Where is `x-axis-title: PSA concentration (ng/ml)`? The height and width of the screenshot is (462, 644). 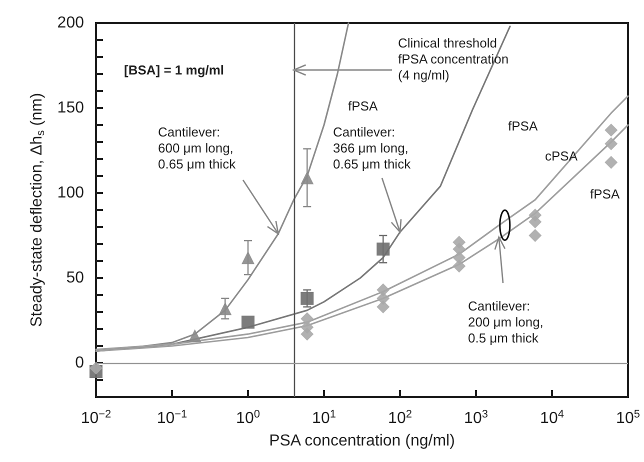
x-axis-title: PSA concentration (ng/ml) is located at coordinates (362, 441).